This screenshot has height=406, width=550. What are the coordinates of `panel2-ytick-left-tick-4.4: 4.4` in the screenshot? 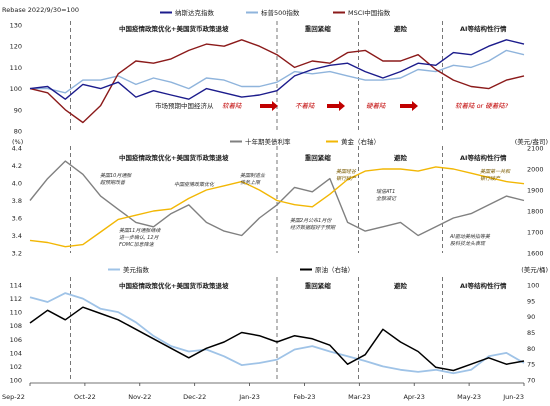 It's located at (17, 149).